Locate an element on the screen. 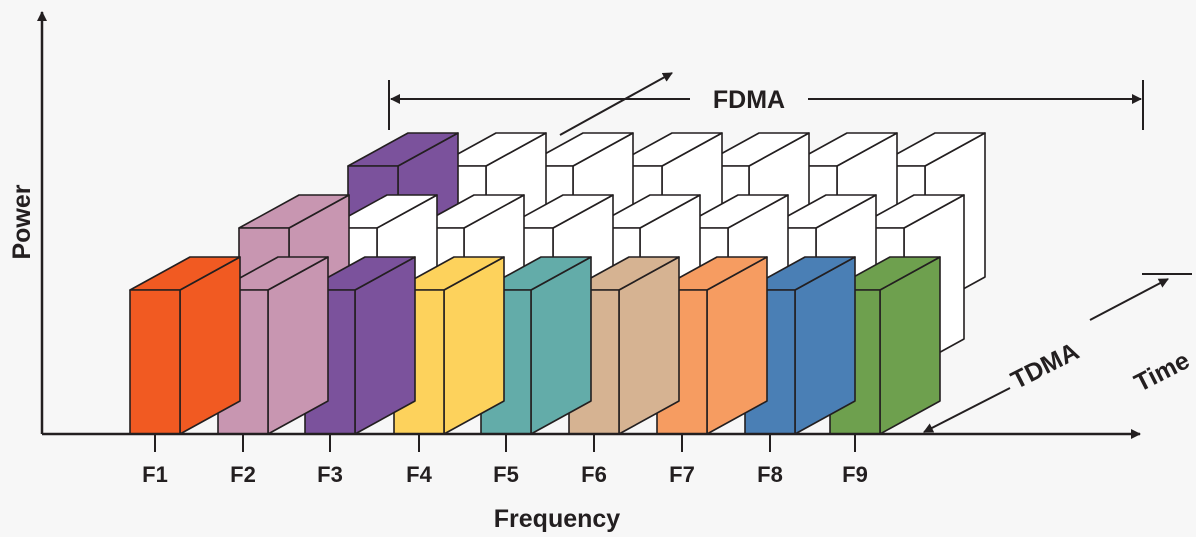 This screenshot has width=1196, height=537. tdma-label: TDMA is located at coordinates (1044, 366).